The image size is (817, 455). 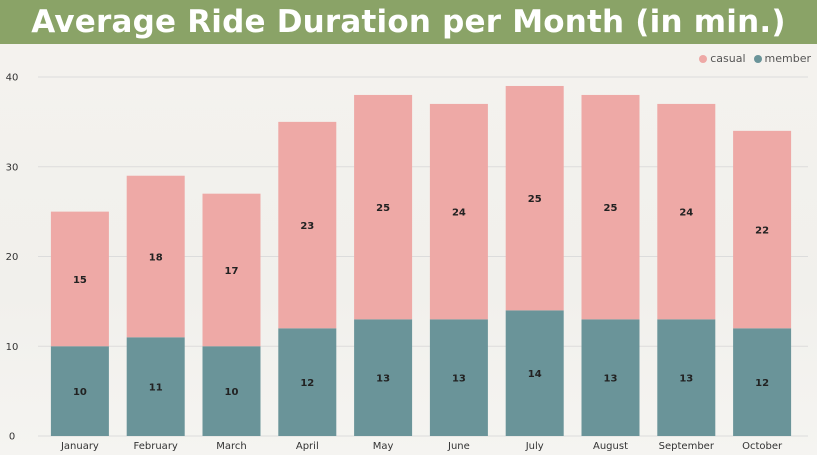 What do you see at coordinates (703, 58) in the screenshot?
I see `legend-swatch-casual` at bounding box center [703, 58].